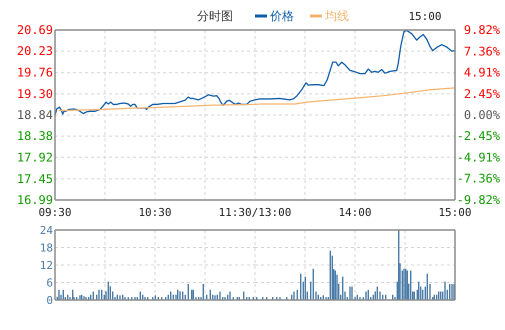 This screenshot has width=505, height=330. Describe the element at coordinates (336, 16) in the screenshot. I see `legend-label: 均线` at that location.